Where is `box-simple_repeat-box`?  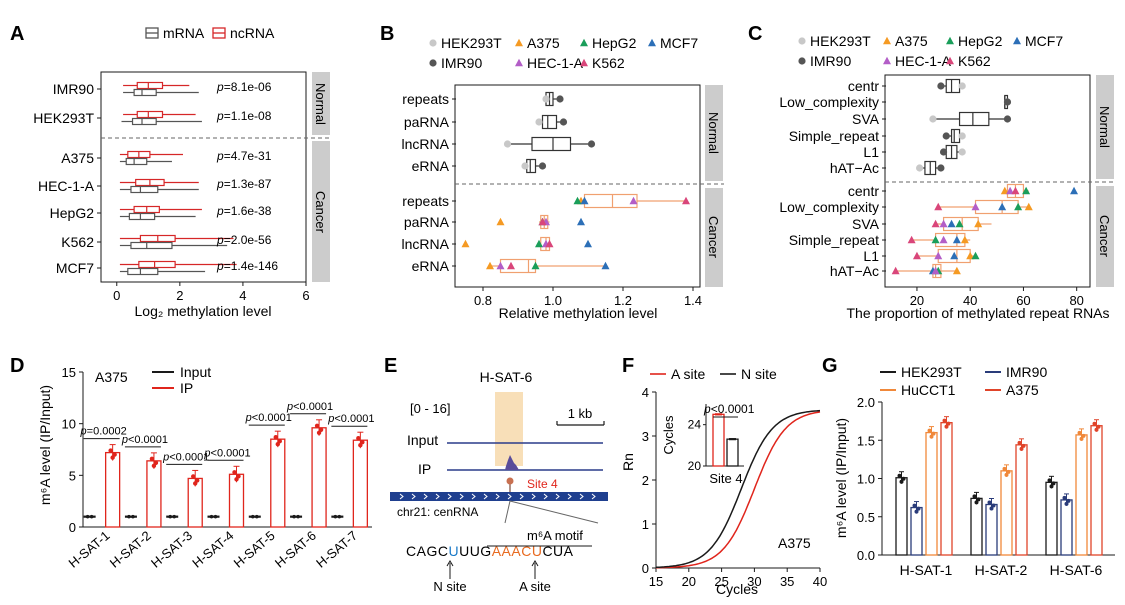
box-simple_repeat-box is located at coordinates (955, 136).